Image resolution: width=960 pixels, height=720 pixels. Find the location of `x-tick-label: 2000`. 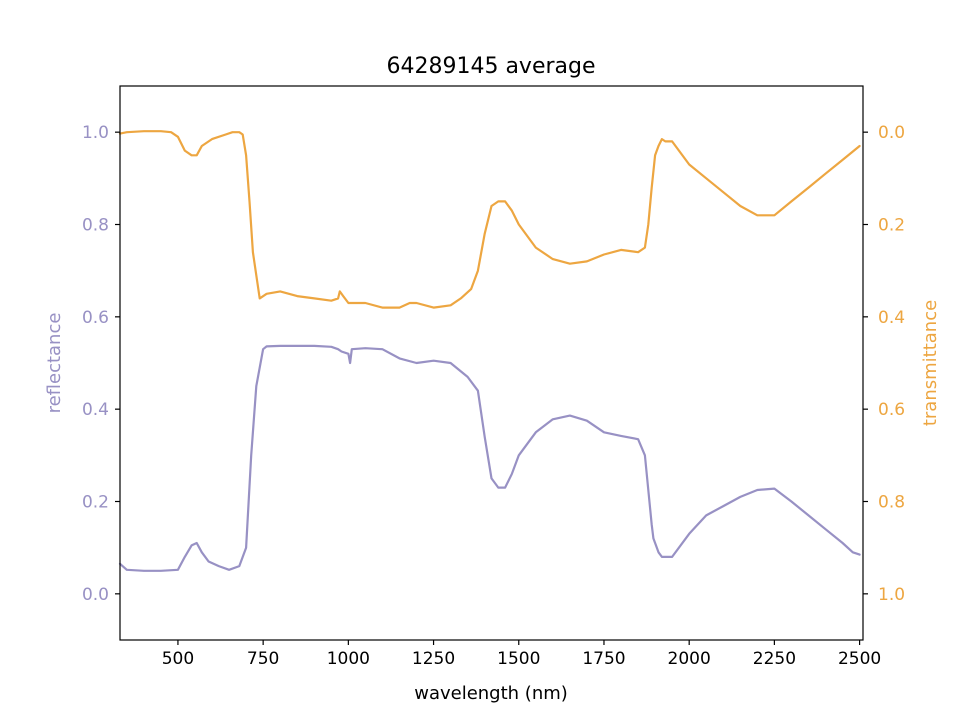

x-tick-label: 2000 is located at coordinates (689, 659).